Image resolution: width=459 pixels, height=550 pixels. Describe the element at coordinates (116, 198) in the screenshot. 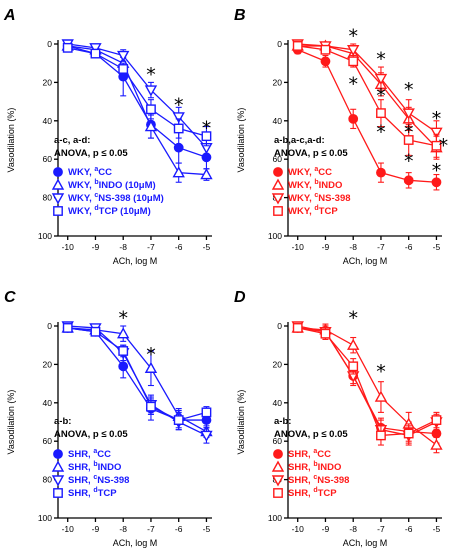

I see `legend-label: WKY, cNS-398 (10μM)` at that location.